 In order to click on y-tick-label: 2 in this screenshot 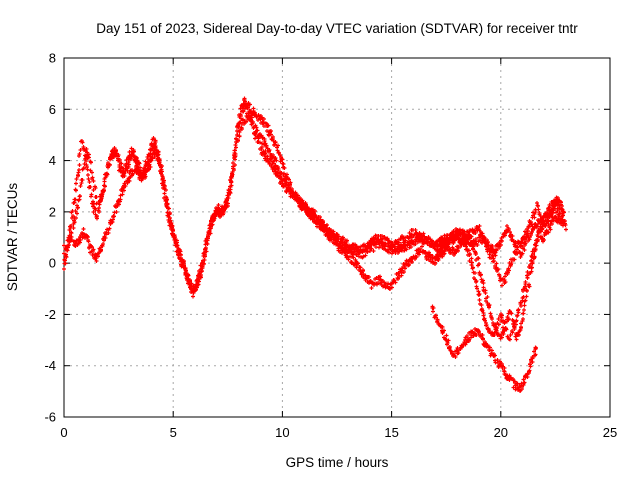, I will do `click(52, 211)`.